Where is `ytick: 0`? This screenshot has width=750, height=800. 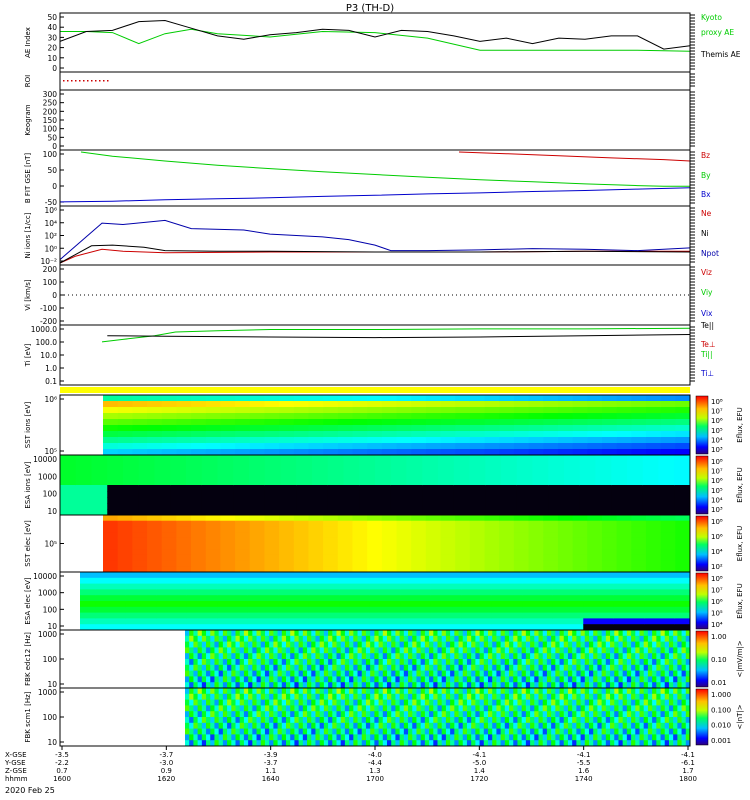
ytick: 0 is located at coordinates (54, 146).